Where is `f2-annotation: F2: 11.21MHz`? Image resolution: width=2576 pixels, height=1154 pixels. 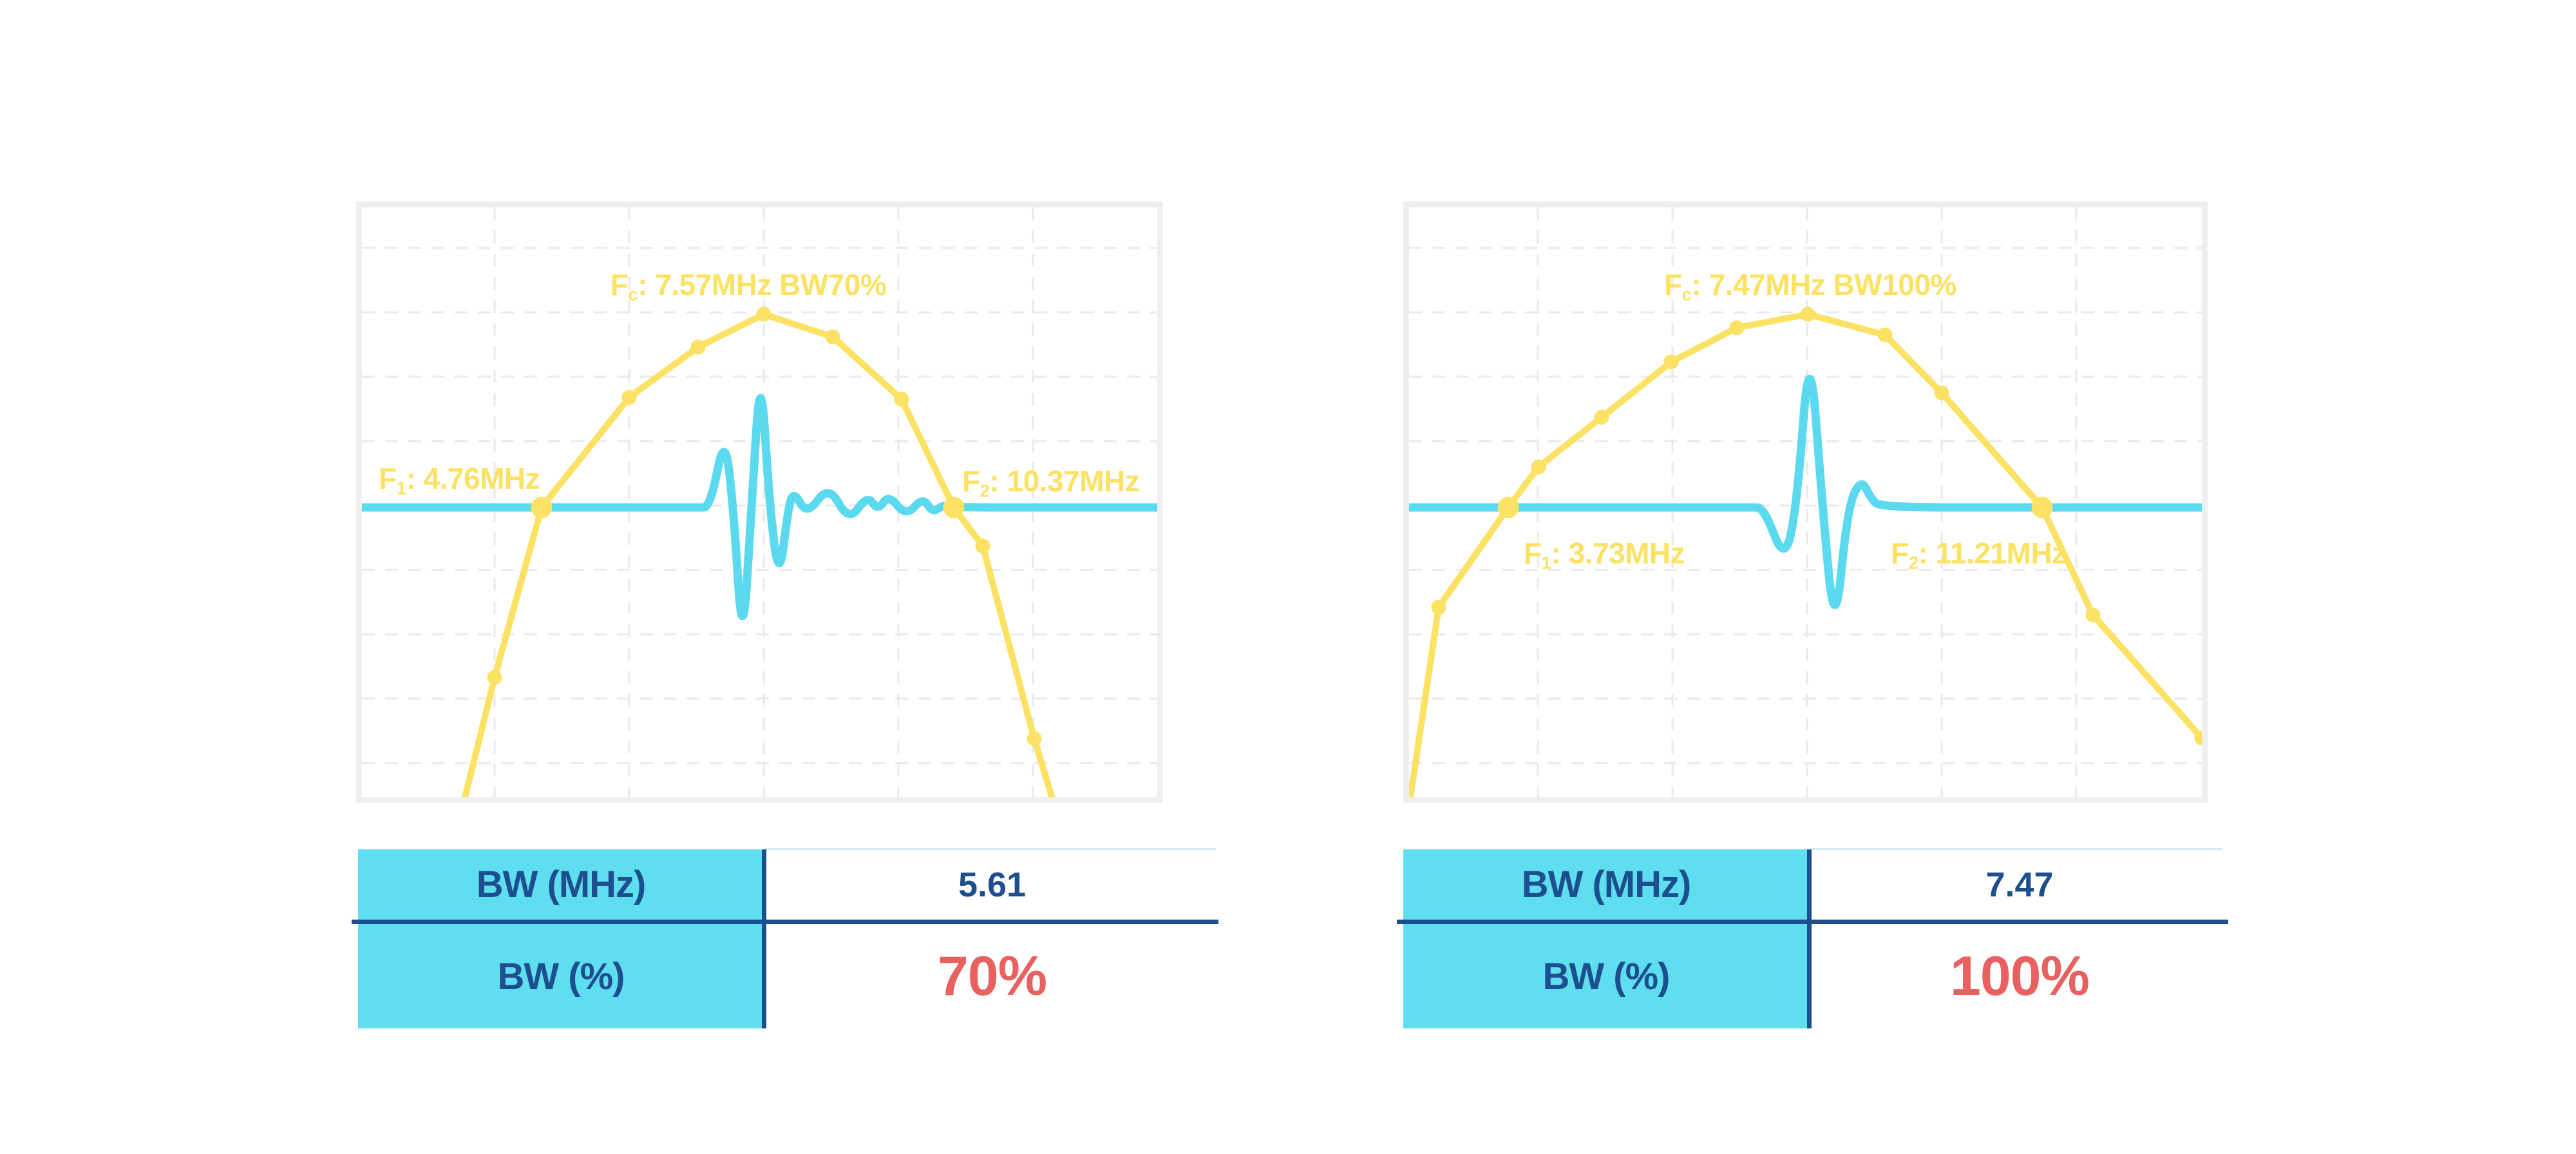 f2-annotation: F2: 11.21MHz is located at coordinates (1979, 555).